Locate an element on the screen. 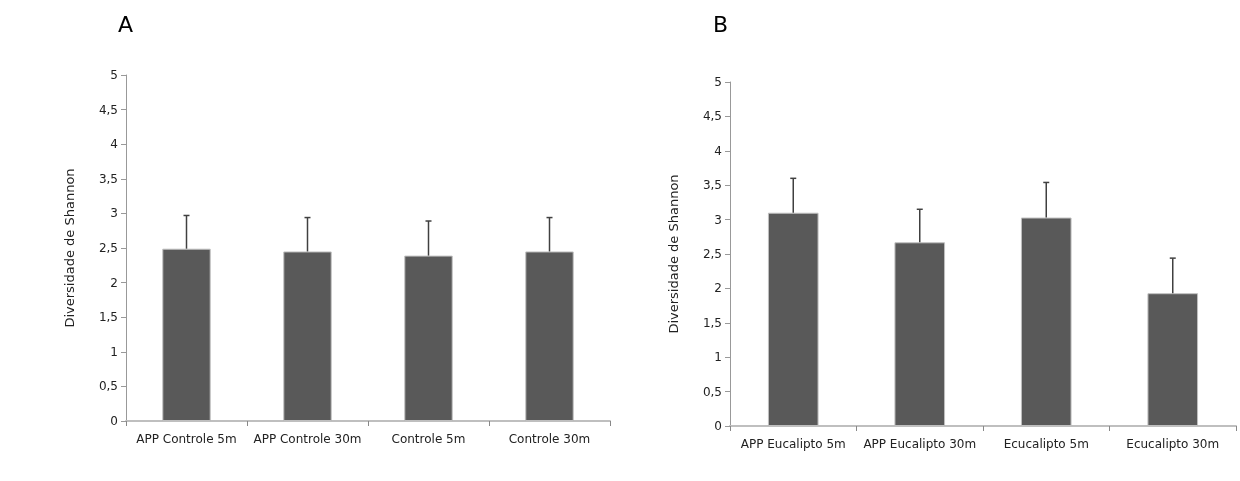 The image size is (1240, 481). chart-title: A is located at coordinates (126, 24).